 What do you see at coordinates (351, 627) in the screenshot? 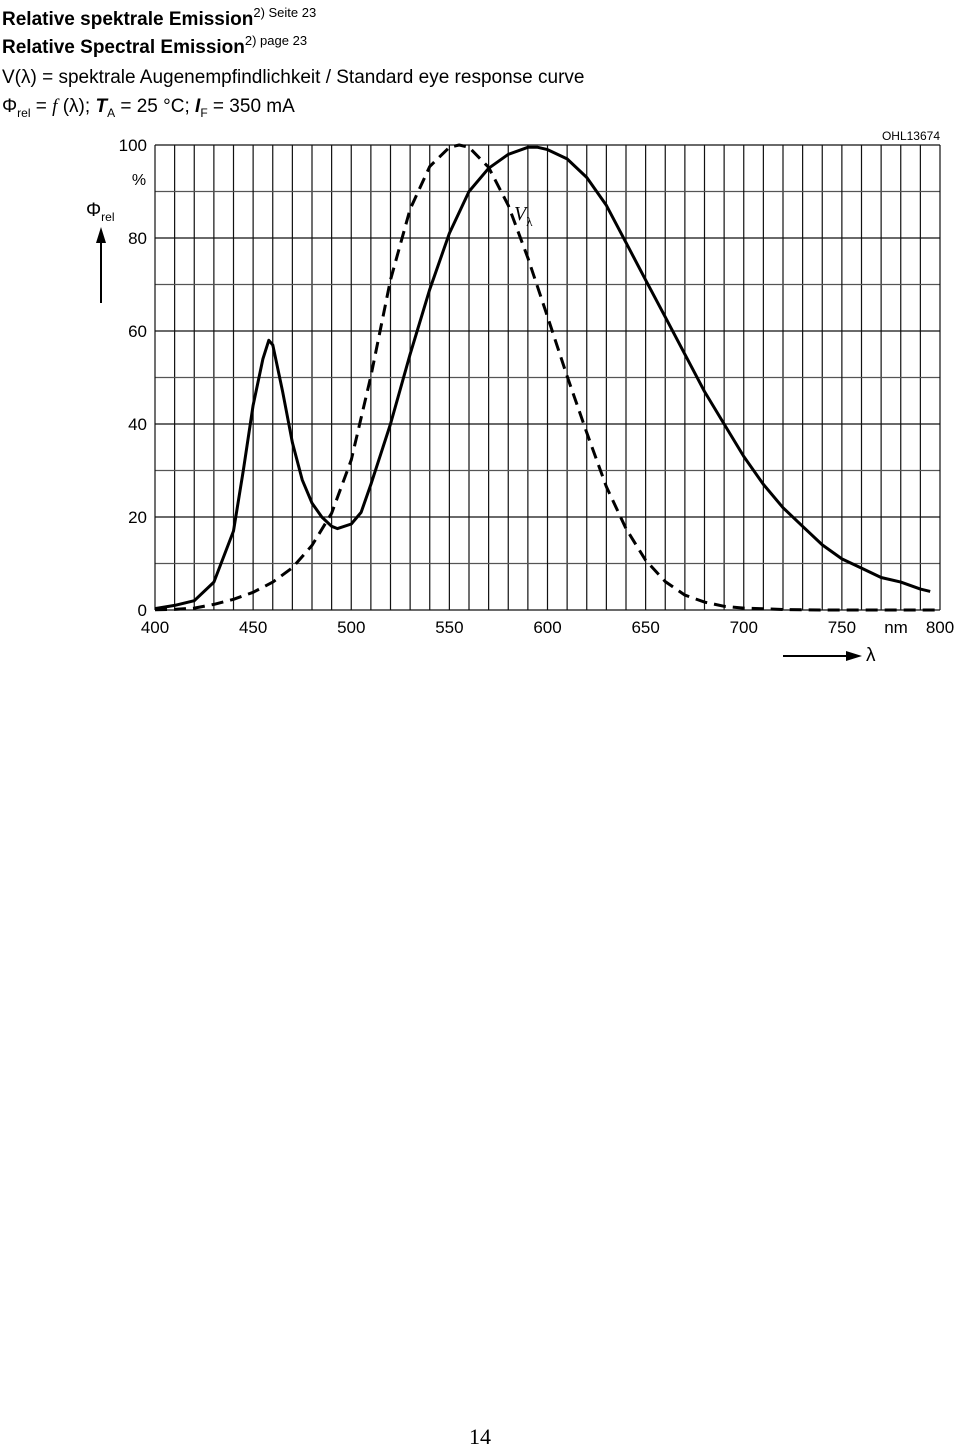
I see `x-tick-label: 500` at bounding box center [351, 627].